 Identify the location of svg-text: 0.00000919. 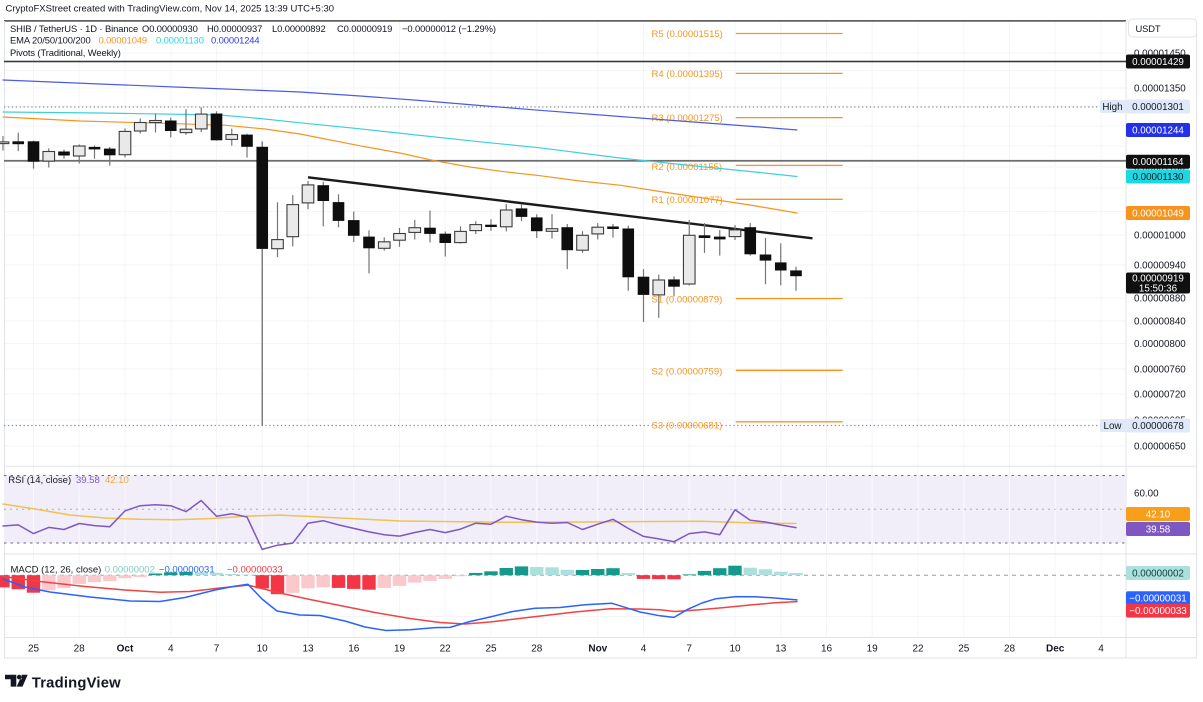
(1158, 279).